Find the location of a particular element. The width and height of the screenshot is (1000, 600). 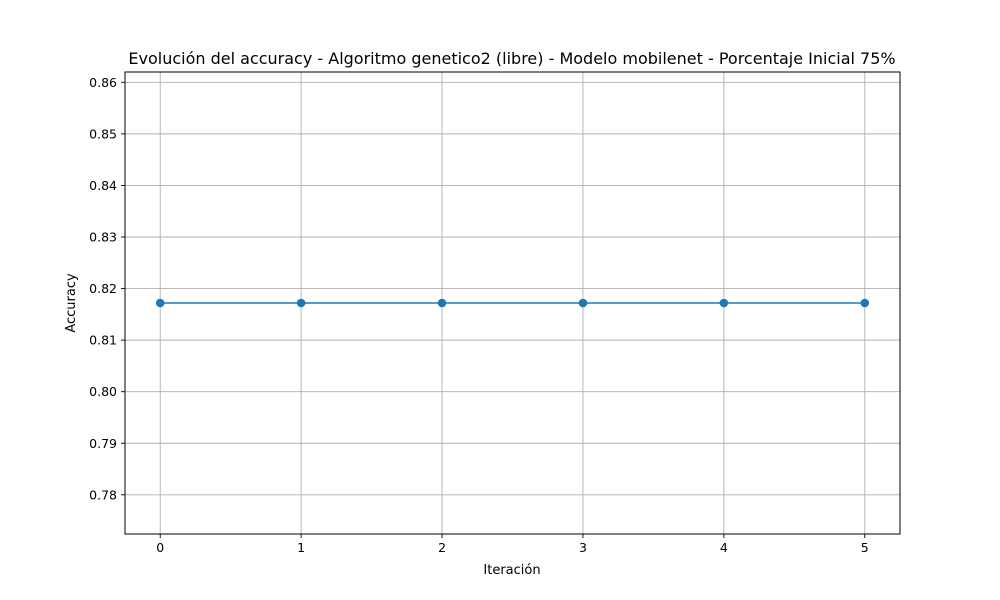

x-tick-label: 3 is located at coordinates (583, 547).